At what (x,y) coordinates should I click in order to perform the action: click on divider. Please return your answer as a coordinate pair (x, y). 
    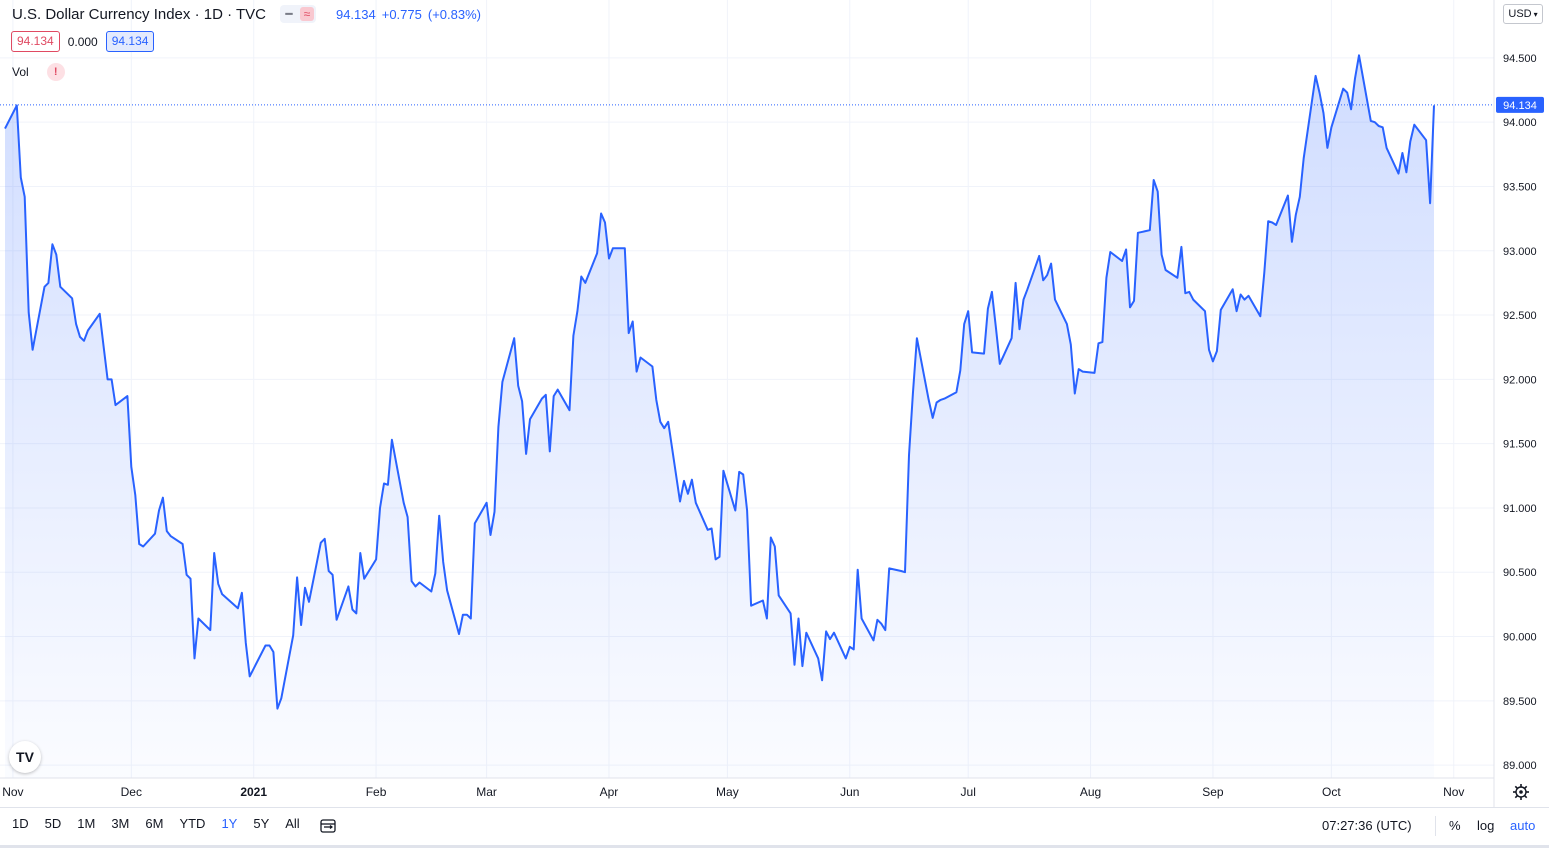
    Looking at the image, I should click on (1435, 826).